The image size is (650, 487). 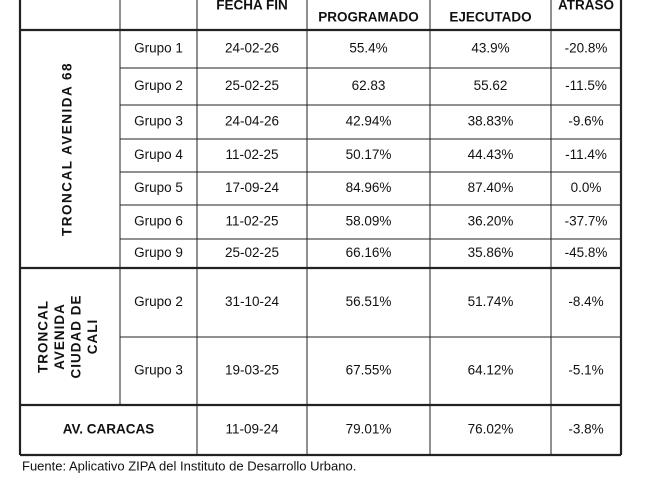 I want to click on cell: 76.02%, so click(x=491, y=429).